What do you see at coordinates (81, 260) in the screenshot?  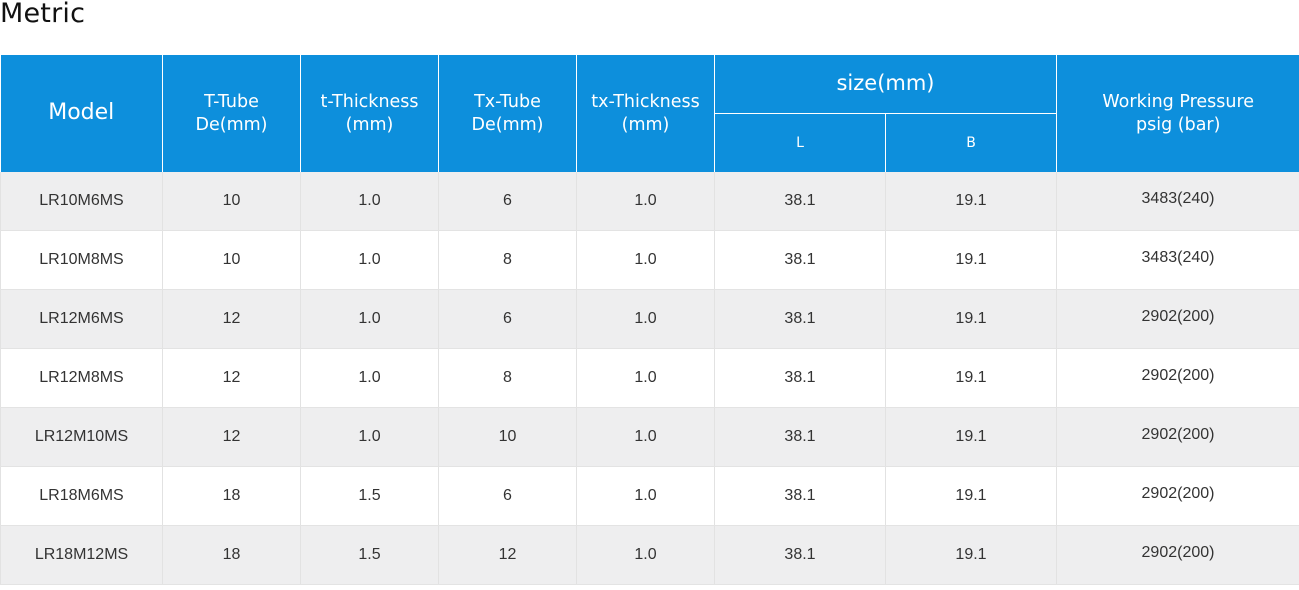 I see `cell-model: LR10M8MS` at bounding box center [81, 260].